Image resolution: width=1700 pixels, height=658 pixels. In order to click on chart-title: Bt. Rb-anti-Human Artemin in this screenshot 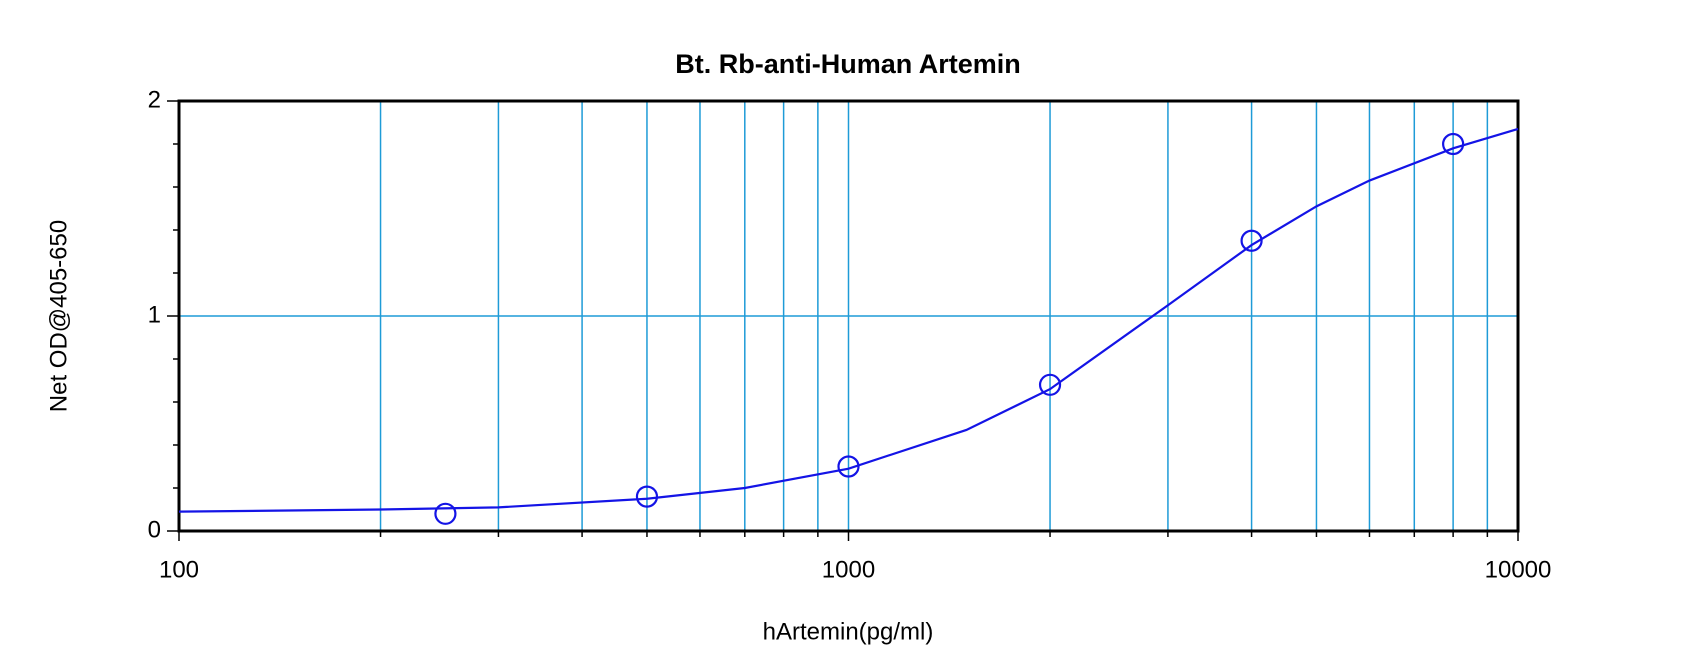, I will do `click(848, 64)`.